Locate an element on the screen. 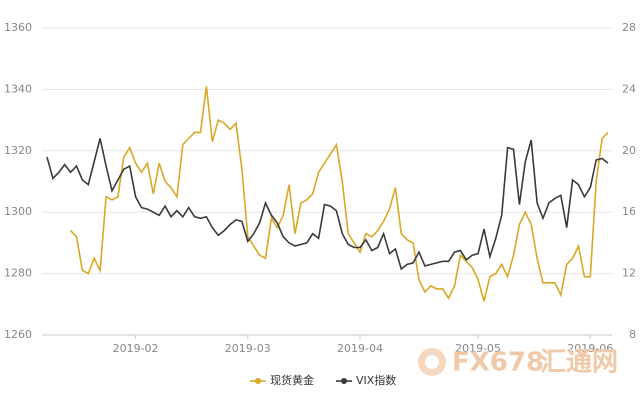 This screenshot has height=400, width=640. x-tick-label: 2019-03 is located at coordinates (248, 348).